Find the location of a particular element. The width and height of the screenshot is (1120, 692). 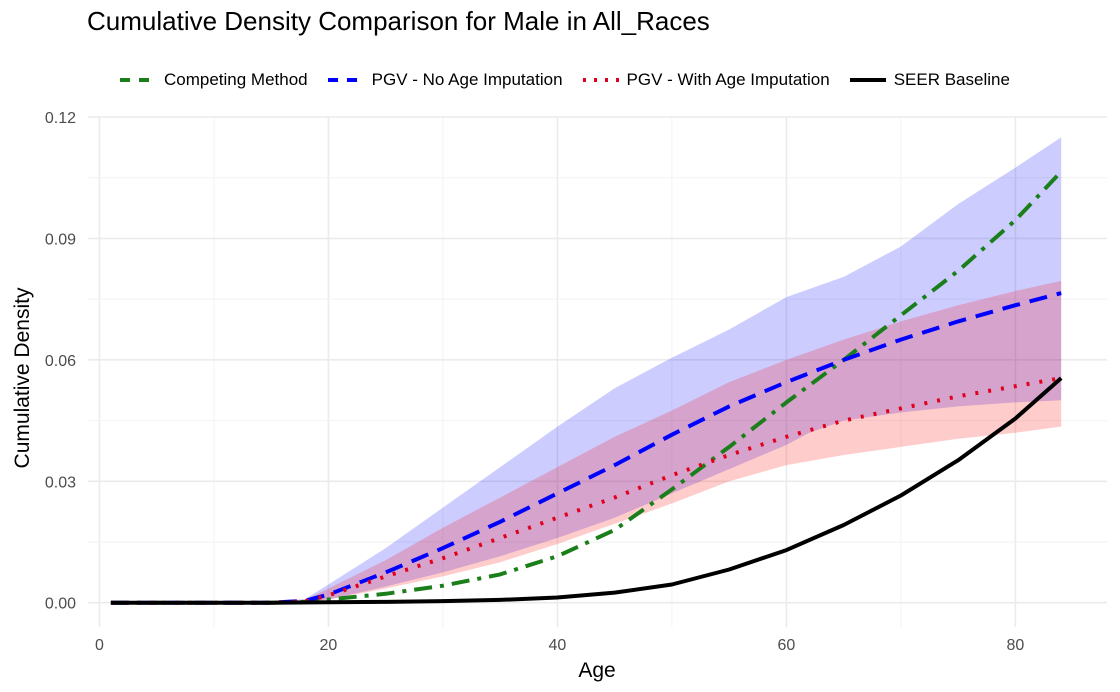

legend-label: PGV - No Age Imputation is located at coordinates (467, 79).